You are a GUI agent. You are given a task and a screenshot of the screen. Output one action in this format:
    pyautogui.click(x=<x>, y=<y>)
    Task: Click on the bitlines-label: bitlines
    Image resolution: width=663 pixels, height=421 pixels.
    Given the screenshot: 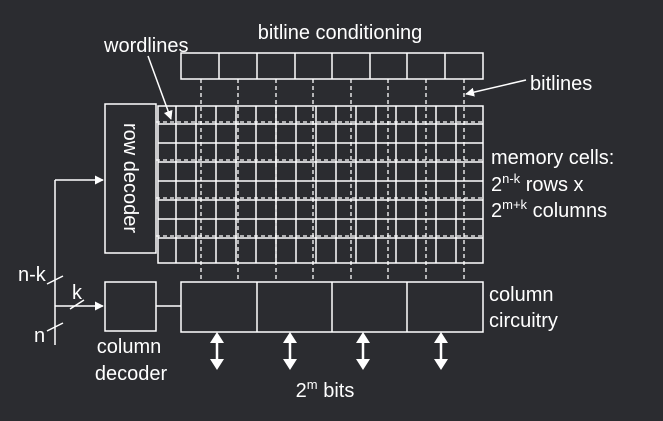 What is the action you would take?
    pyautogui.click(x=561, y=84)
    